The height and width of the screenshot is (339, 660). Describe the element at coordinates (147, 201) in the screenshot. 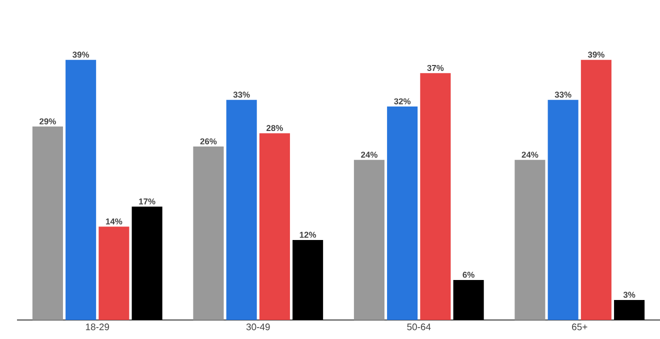

I see `data-label: 17%` at that location.